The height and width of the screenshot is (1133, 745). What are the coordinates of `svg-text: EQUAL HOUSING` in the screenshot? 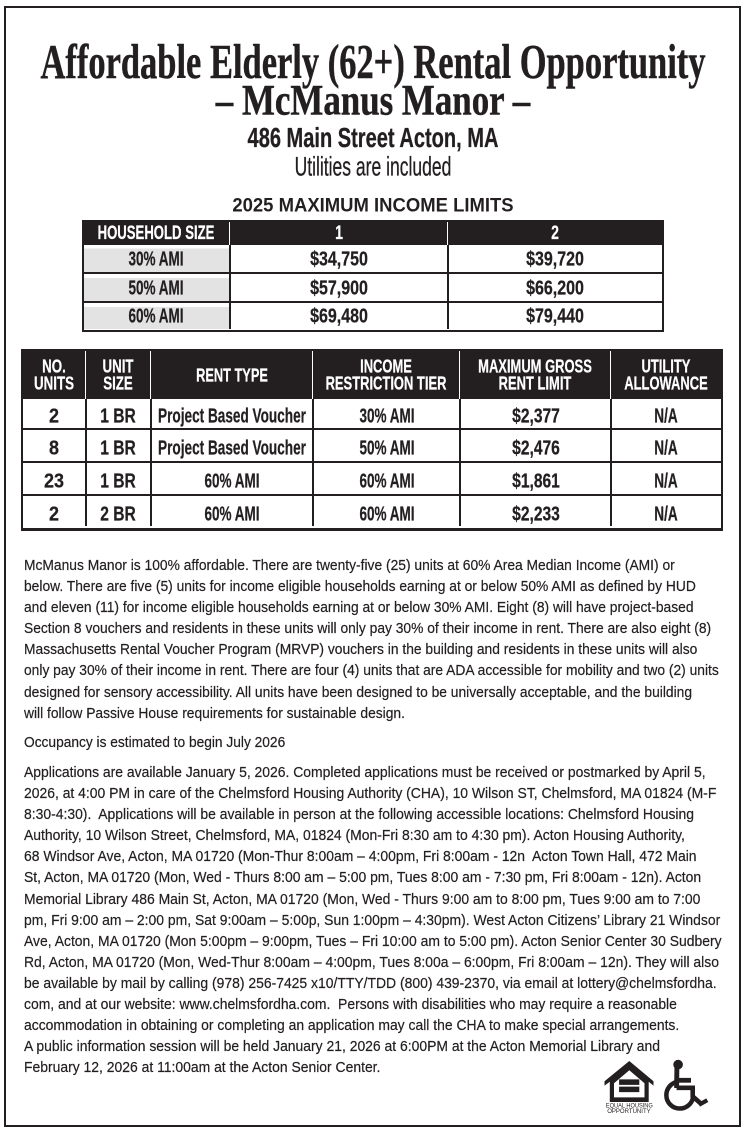 It's located at (629, 1105).